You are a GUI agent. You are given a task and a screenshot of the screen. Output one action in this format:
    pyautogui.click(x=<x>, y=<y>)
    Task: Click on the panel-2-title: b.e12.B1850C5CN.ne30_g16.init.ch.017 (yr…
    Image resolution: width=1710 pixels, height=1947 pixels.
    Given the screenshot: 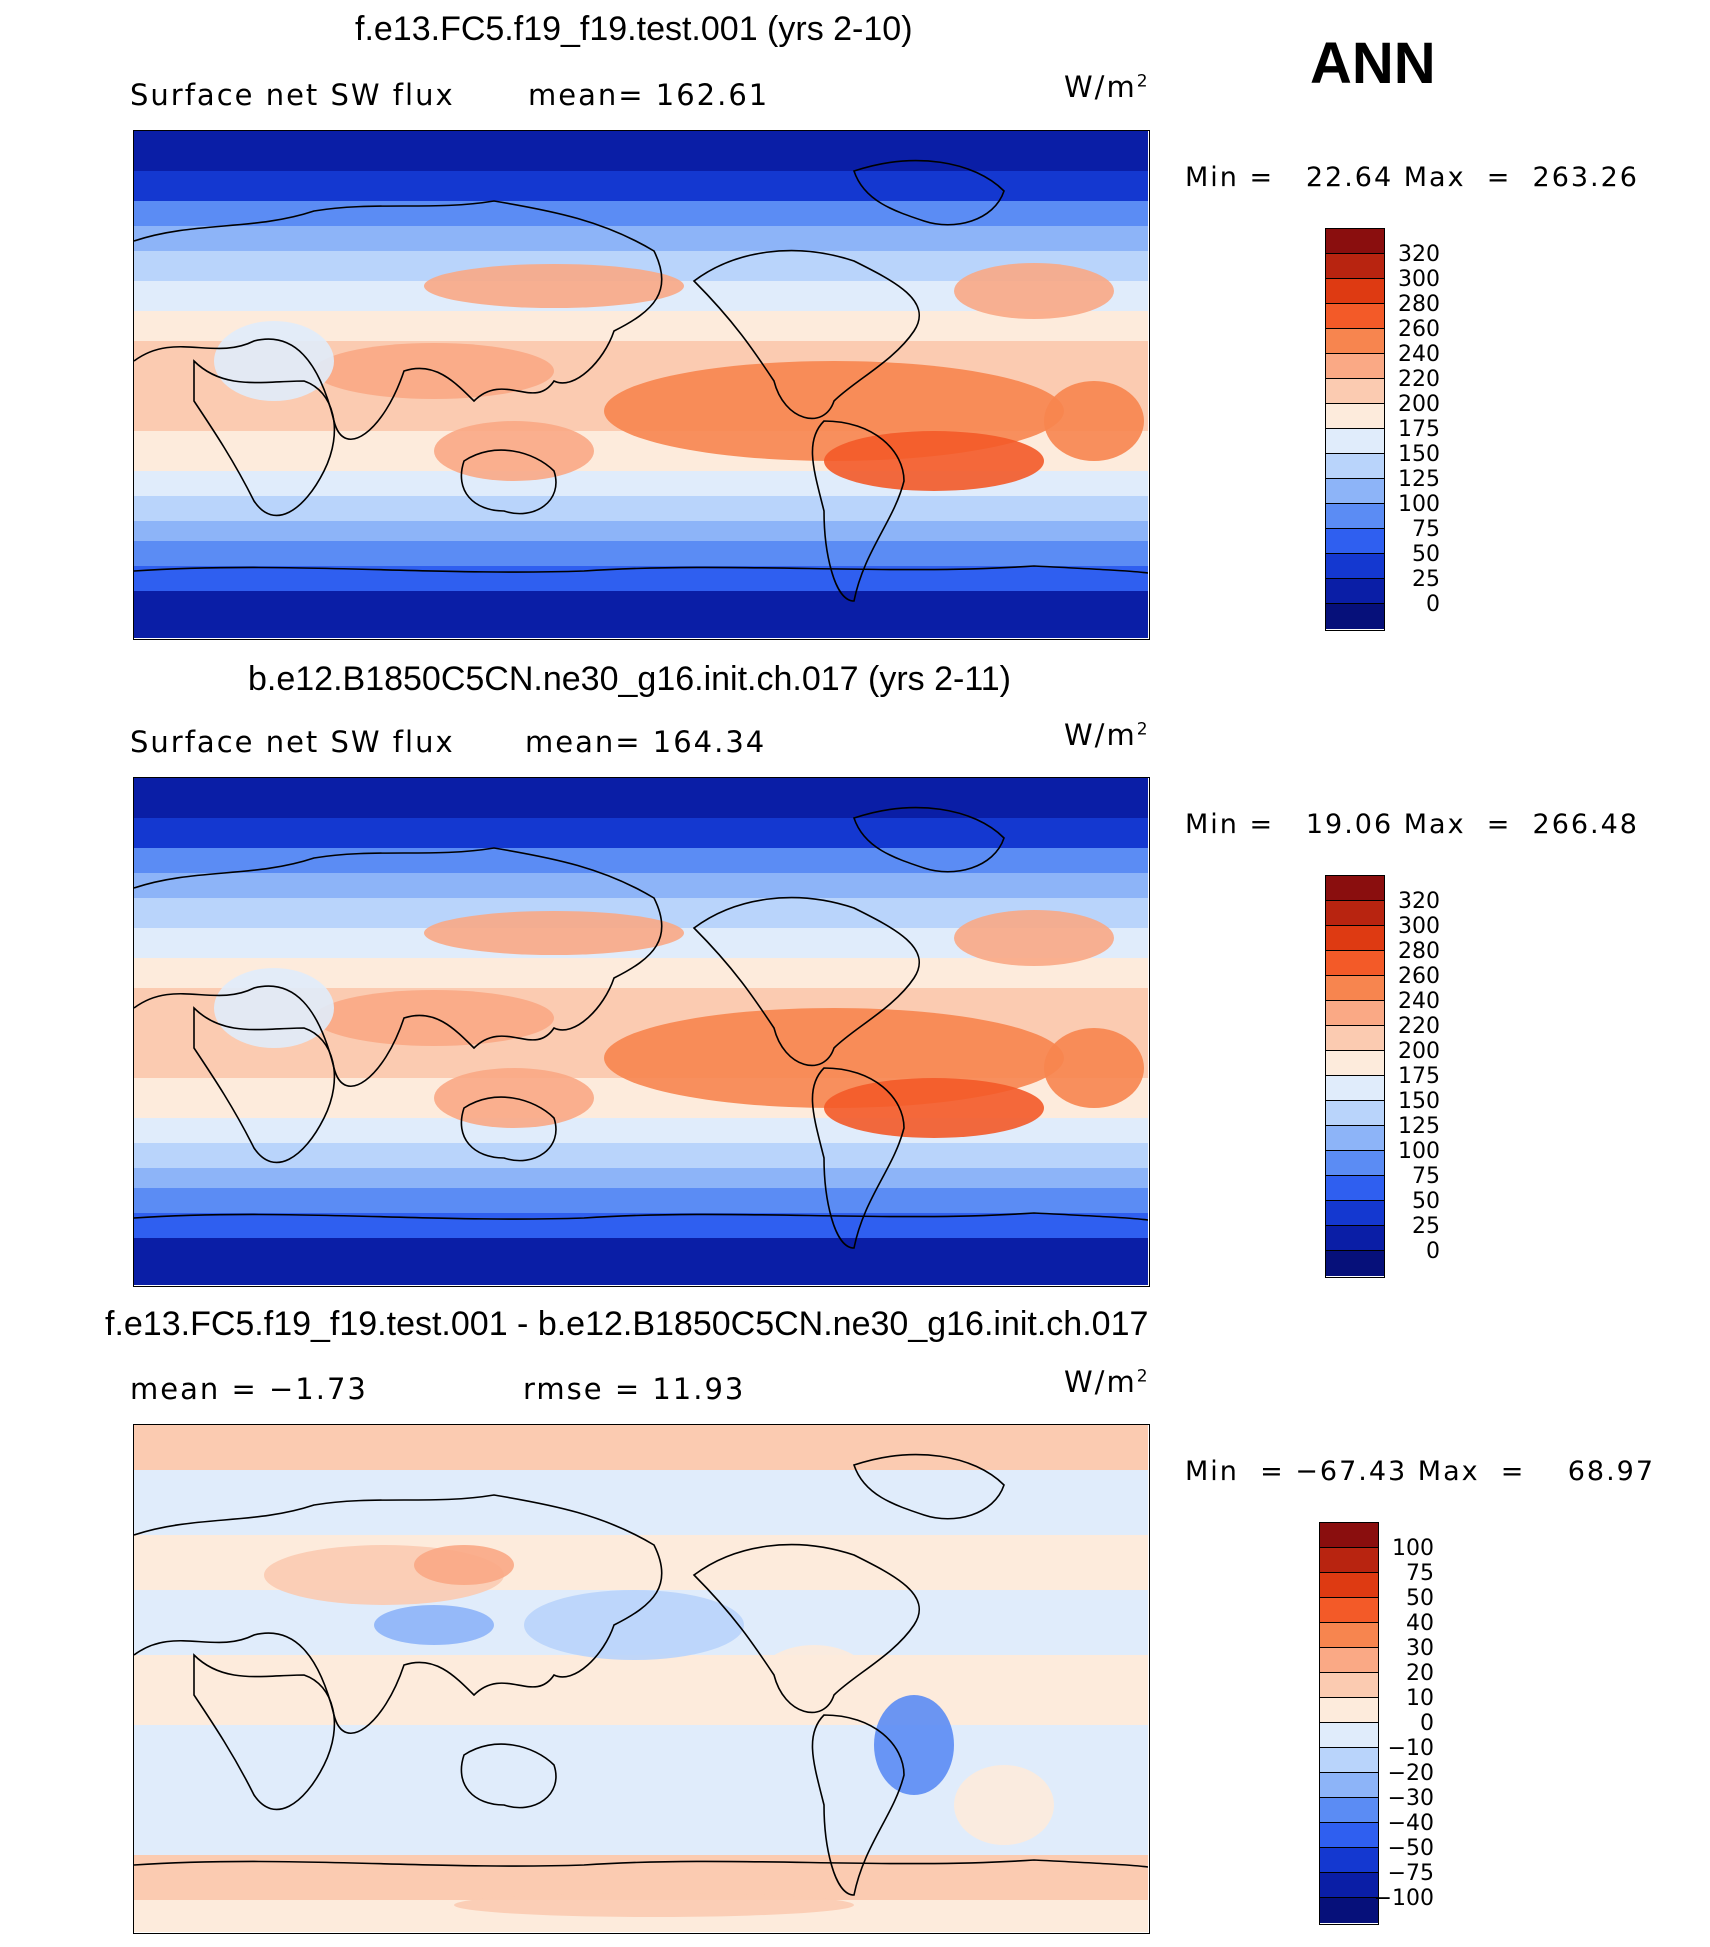 What is the action you would take?
    pyautogui.click(x=629, y=679)
    